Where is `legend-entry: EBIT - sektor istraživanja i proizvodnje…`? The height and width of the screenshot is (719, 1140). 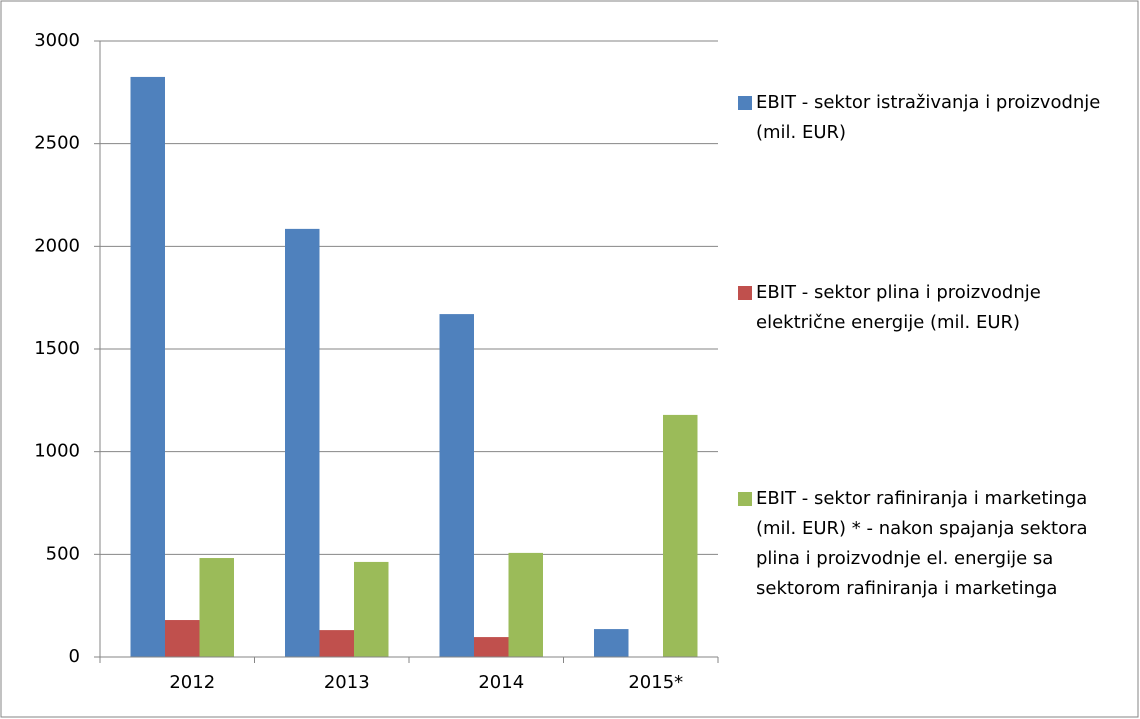
legend-entry: EBIT - sektor istraživanja i proizvodnje… is located at coordinates (935, 118).